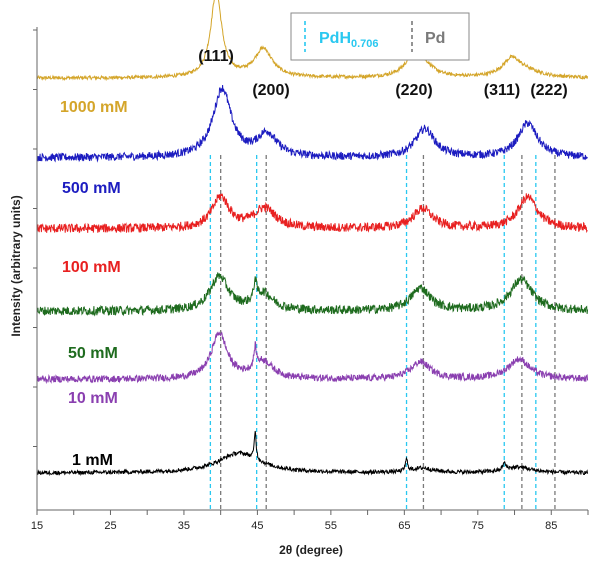  Describe the element at coordinates (216, 56) in the screenshot. I see `peak-label-0: (111)` at that location.